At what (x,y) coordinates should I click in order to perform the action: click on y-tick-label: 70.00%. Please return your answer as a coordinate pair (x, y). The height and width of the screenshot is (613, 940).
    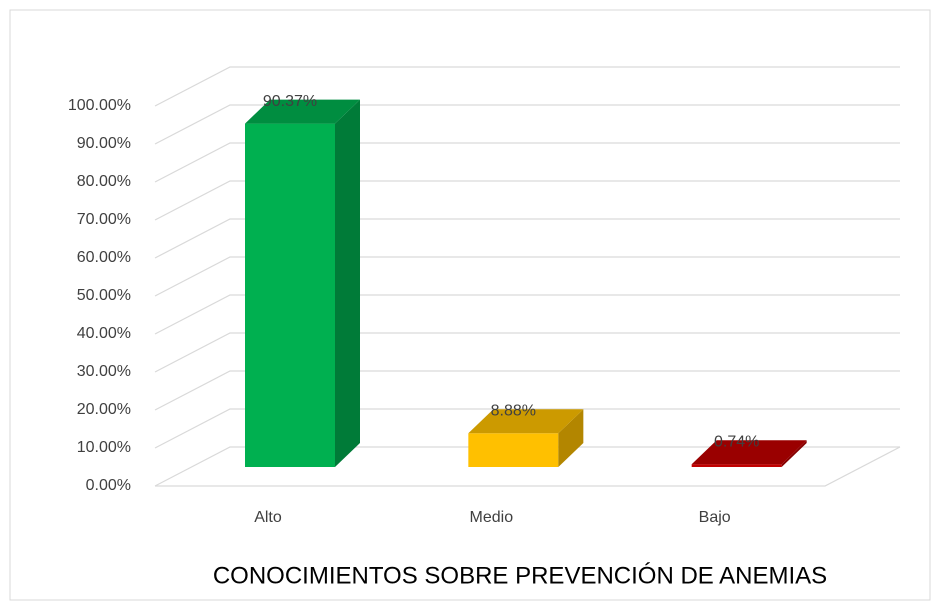
    Looking at the image, I should click on (104, 219).